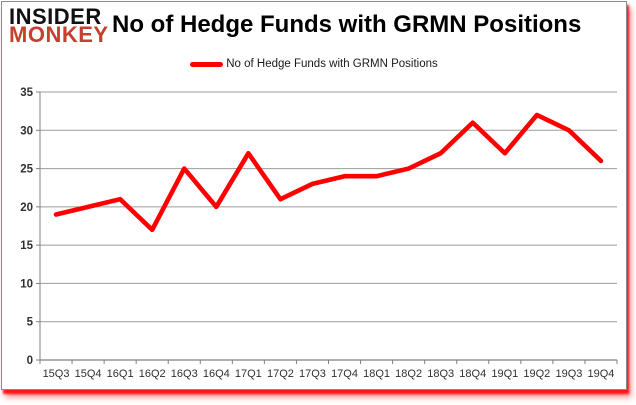 The width and height of the screenshot is (636, 405). What do you see at coordinates (504, 374) in the screenshot?
I see `x-tick-label-19Q1: 19Q1` at bounding box center [504, 374].